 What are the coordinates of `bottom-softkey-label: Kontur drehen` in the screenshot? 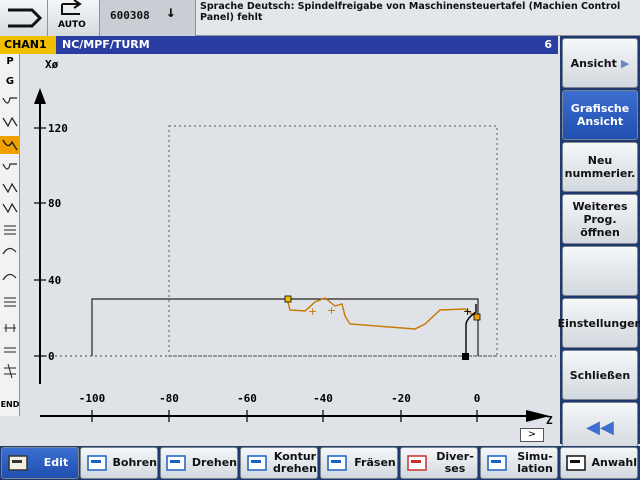 It's located at (295, 462).